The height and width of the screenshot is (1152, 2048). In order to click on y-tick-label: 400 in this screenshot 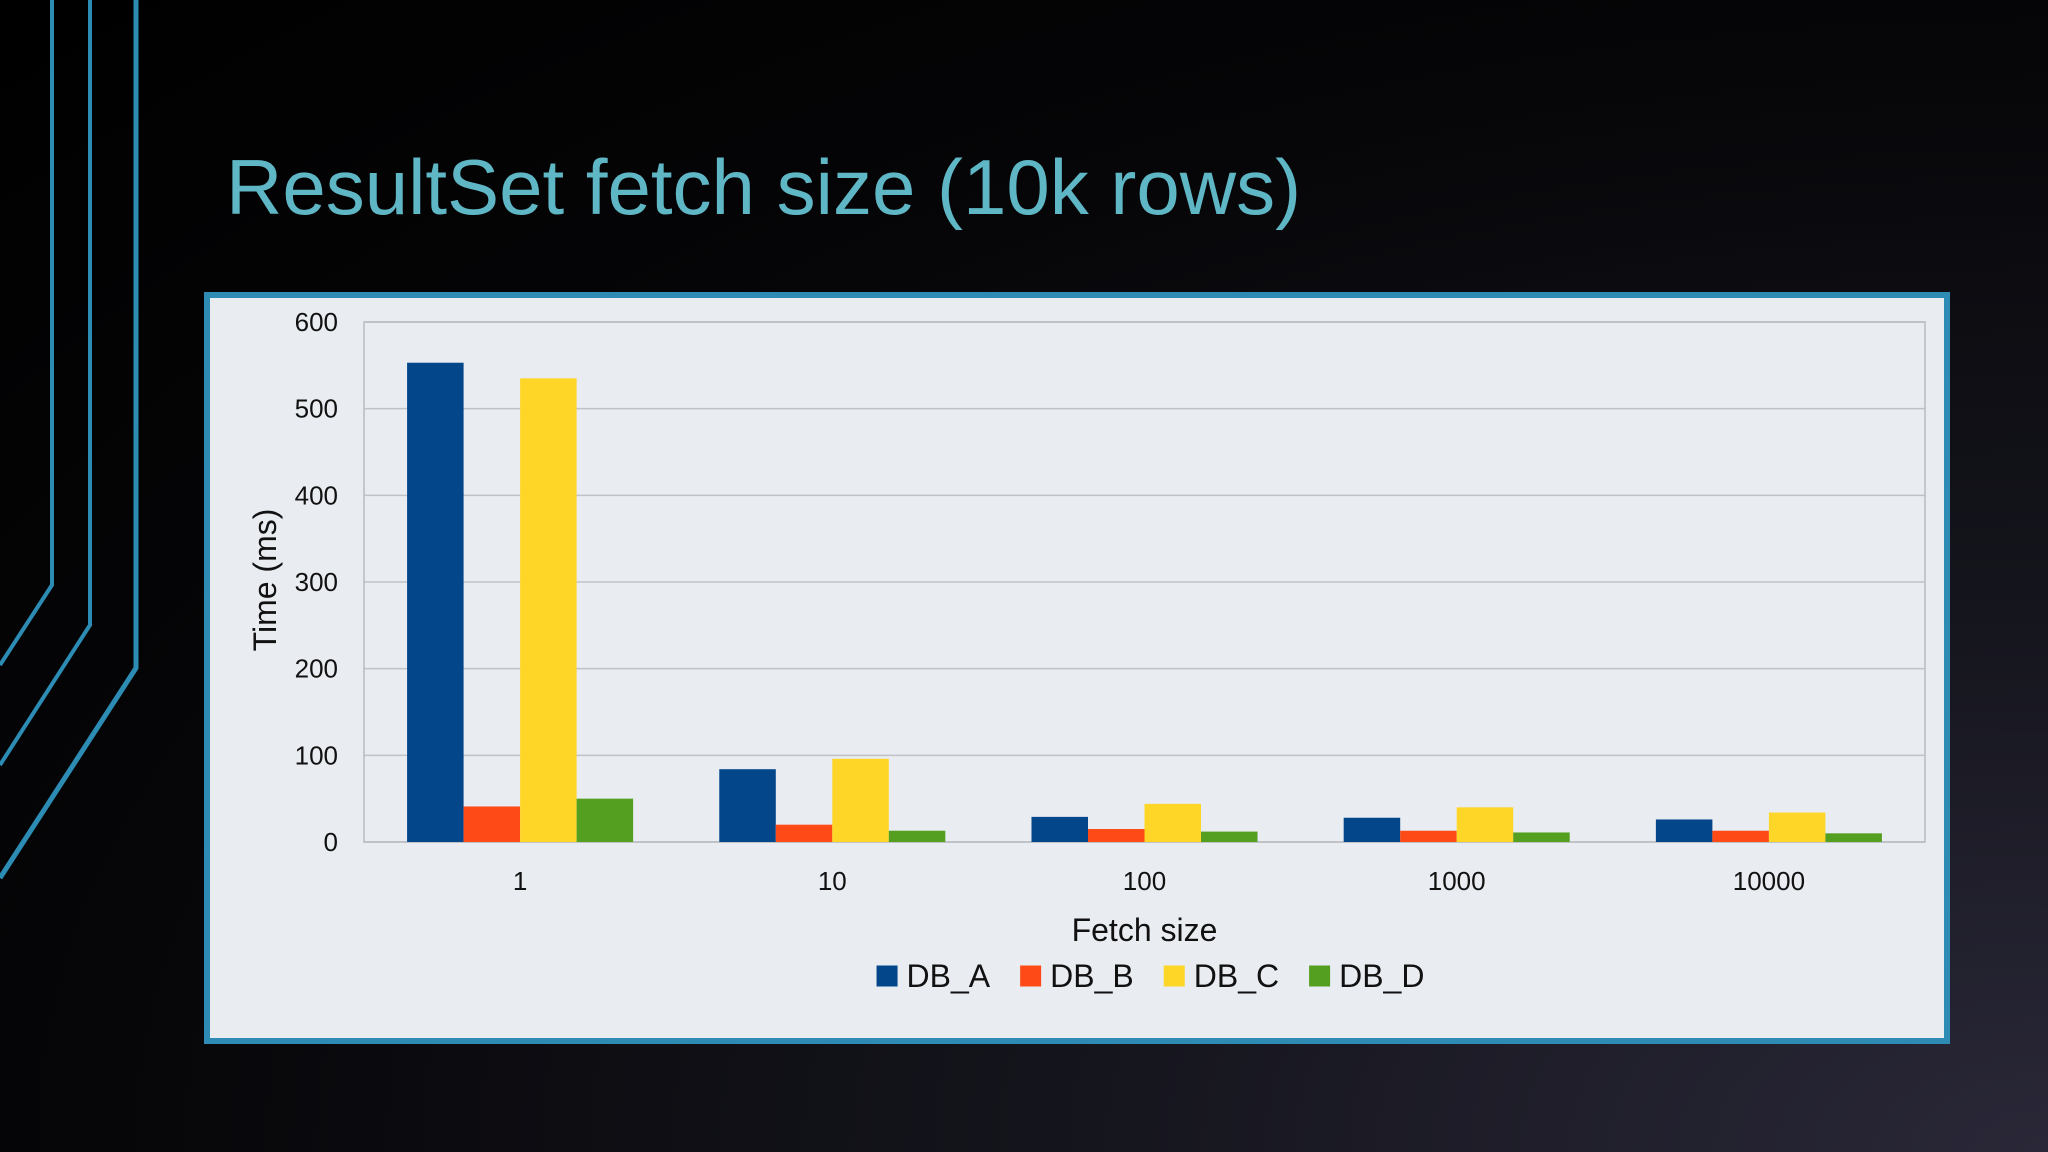, I will do `click(316, 495)`.